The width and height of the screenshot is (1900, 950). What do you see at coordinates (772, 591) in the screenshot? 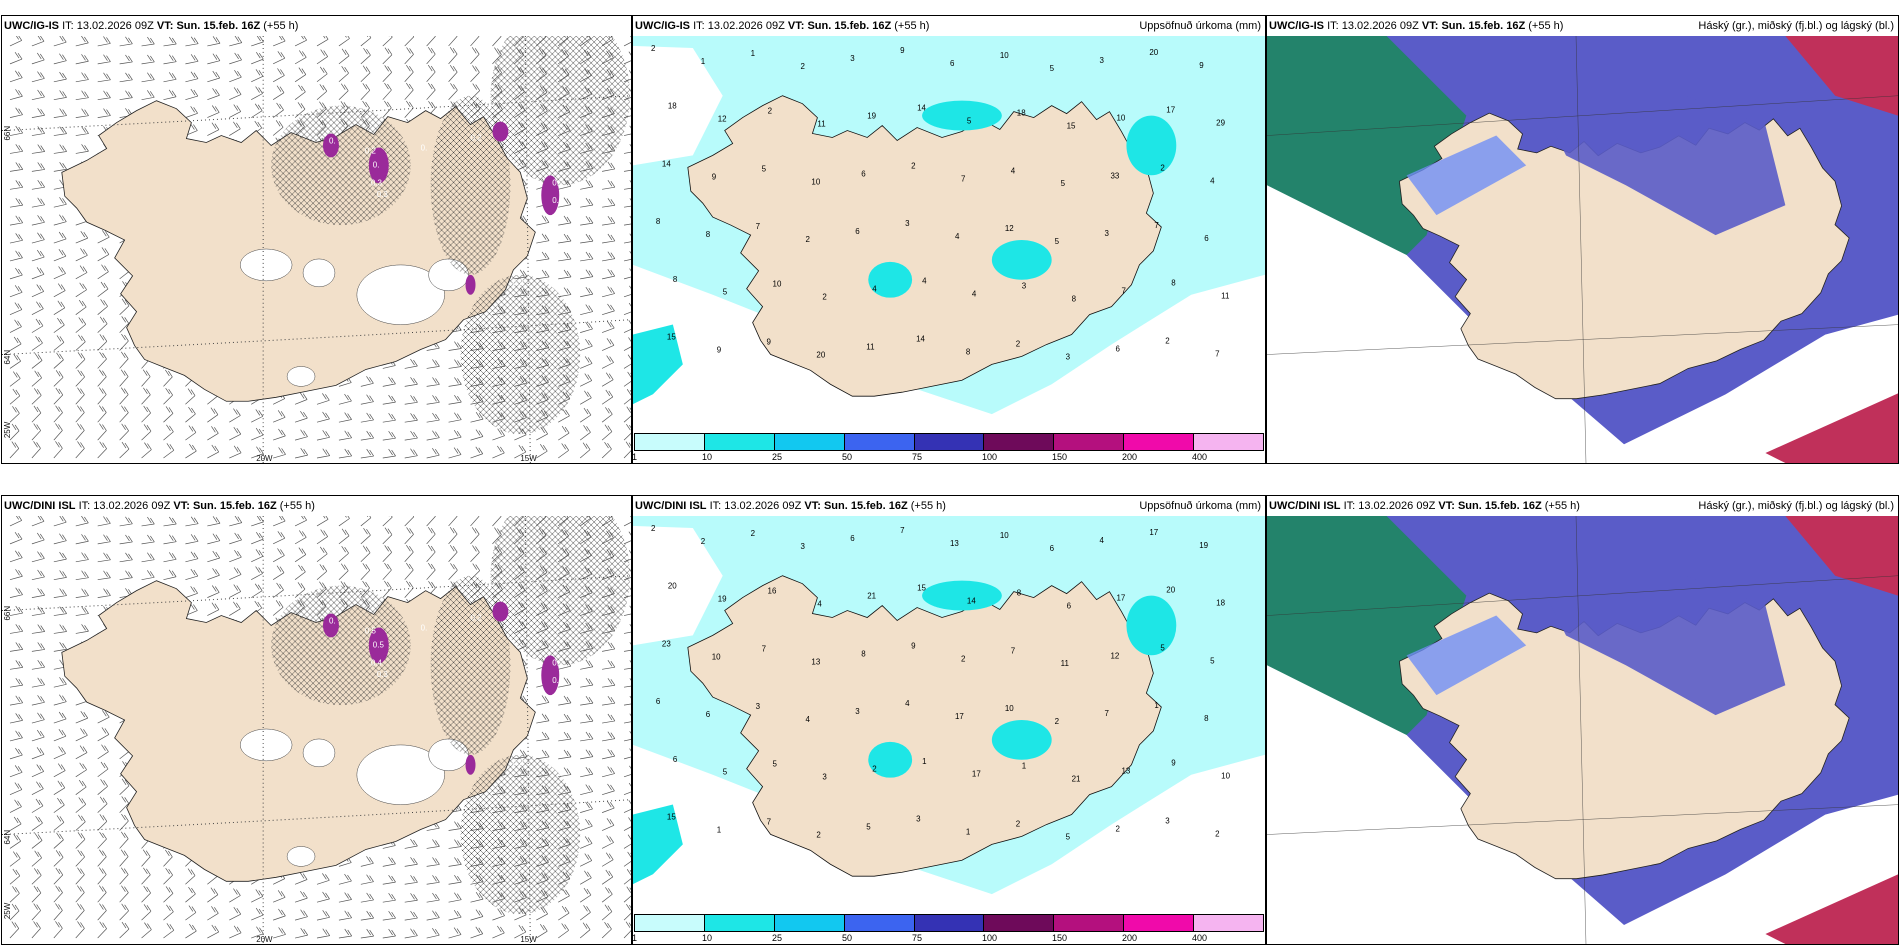
I see `precip-value: 16` at bounding box center [772, 591].